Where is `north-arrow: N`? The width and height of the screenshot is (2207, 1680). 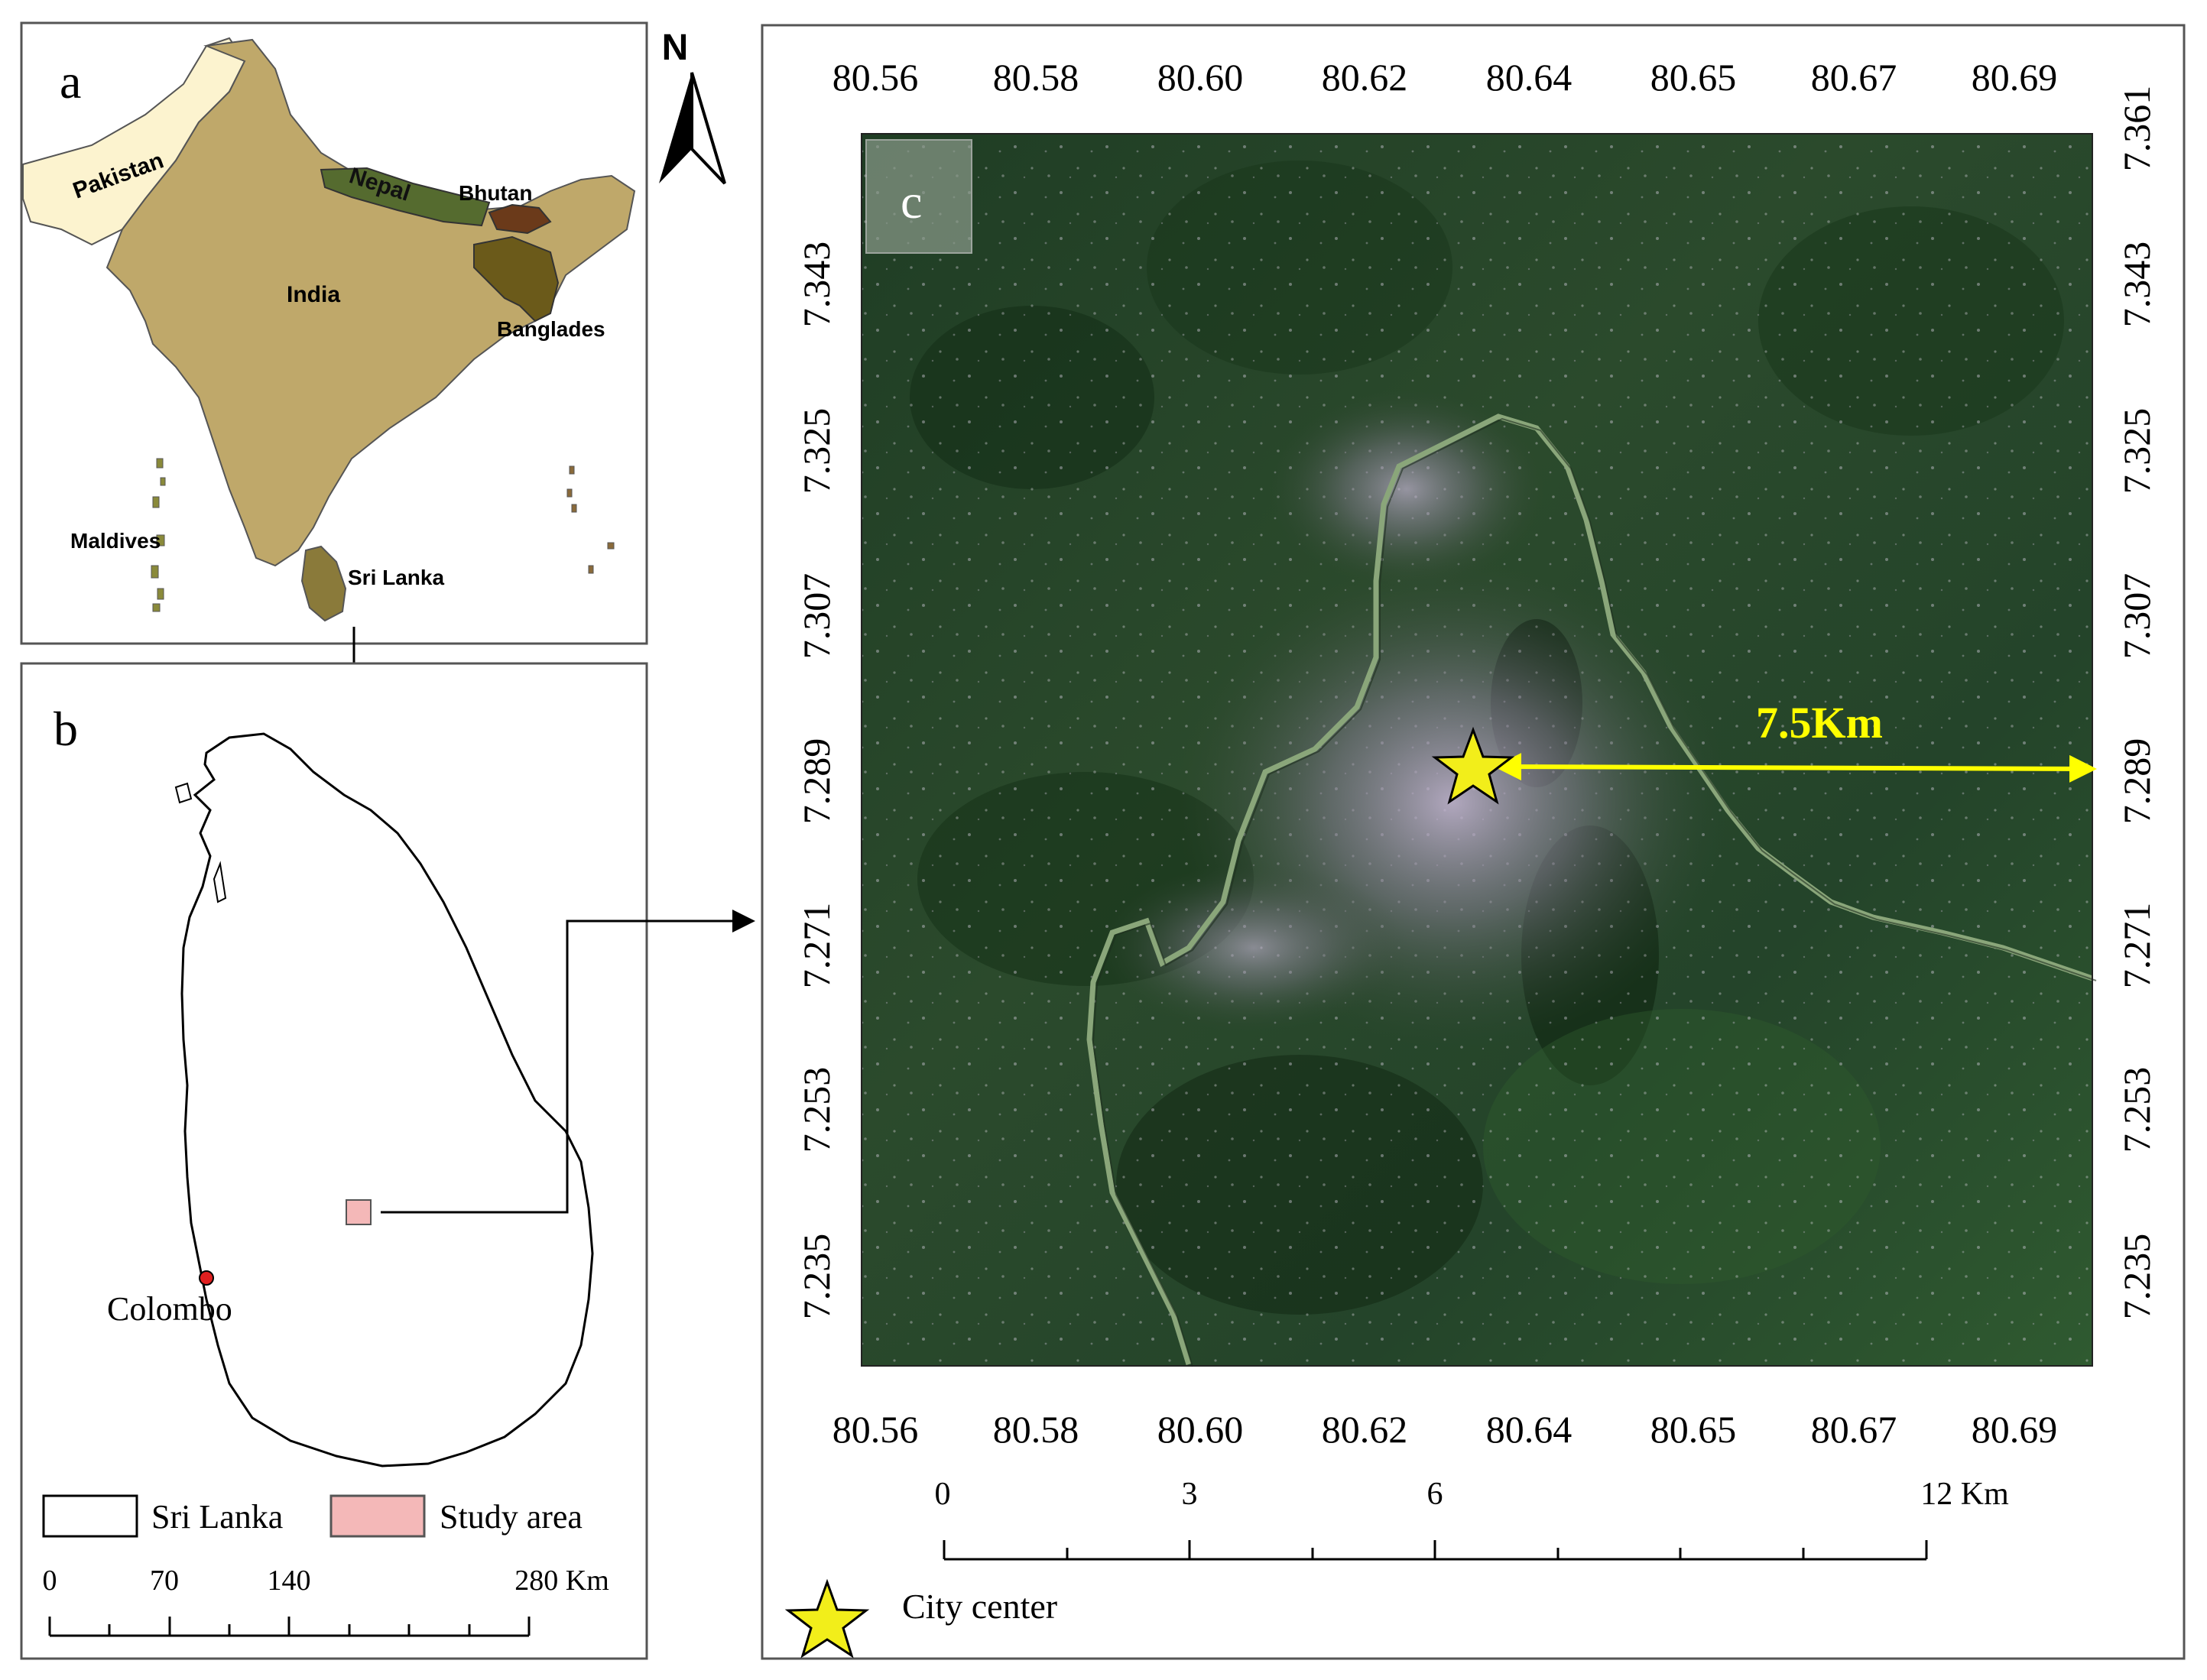
north-arrow: N is located at coordinates (692, 107).